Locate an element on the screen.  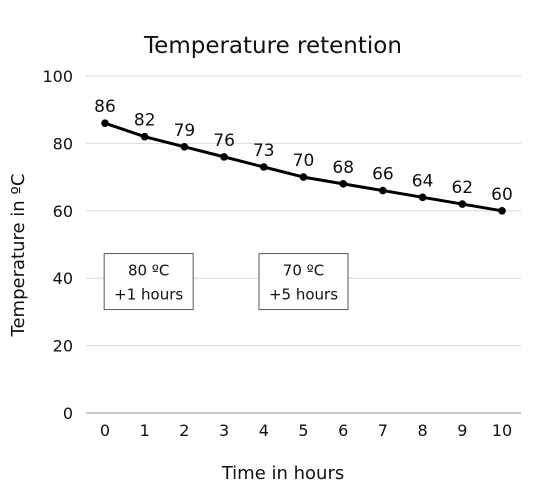
annotation-box-2: 70 ºC +5 hours is located at coordinates (303, 282).